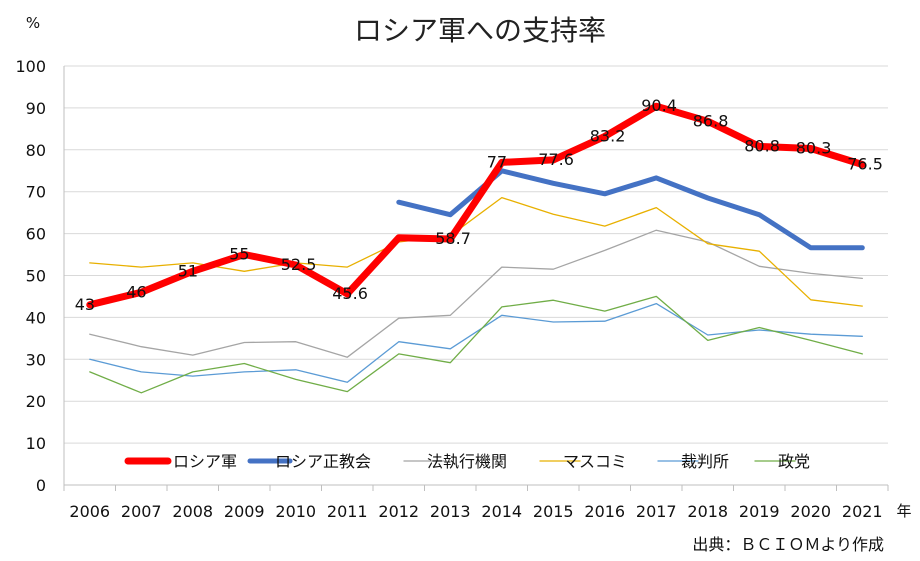  Describe the element at coordinates (36, 443) in the screenshot. I see `y-tick-label: 10` at that location.